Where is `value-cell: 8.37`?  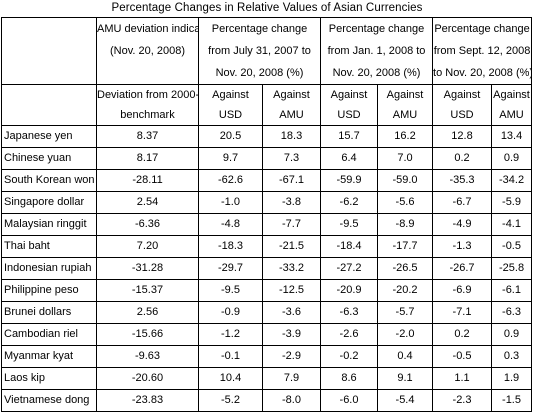
value-cell: 8.37 is located at coordinates (147, 136).